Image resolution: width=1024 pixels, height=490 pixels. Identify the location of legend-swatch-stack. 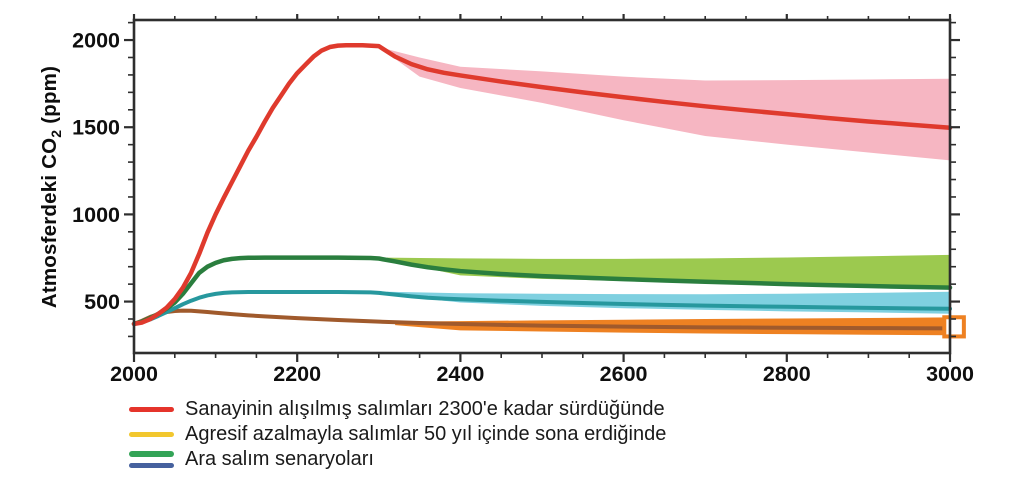
(151, 459).